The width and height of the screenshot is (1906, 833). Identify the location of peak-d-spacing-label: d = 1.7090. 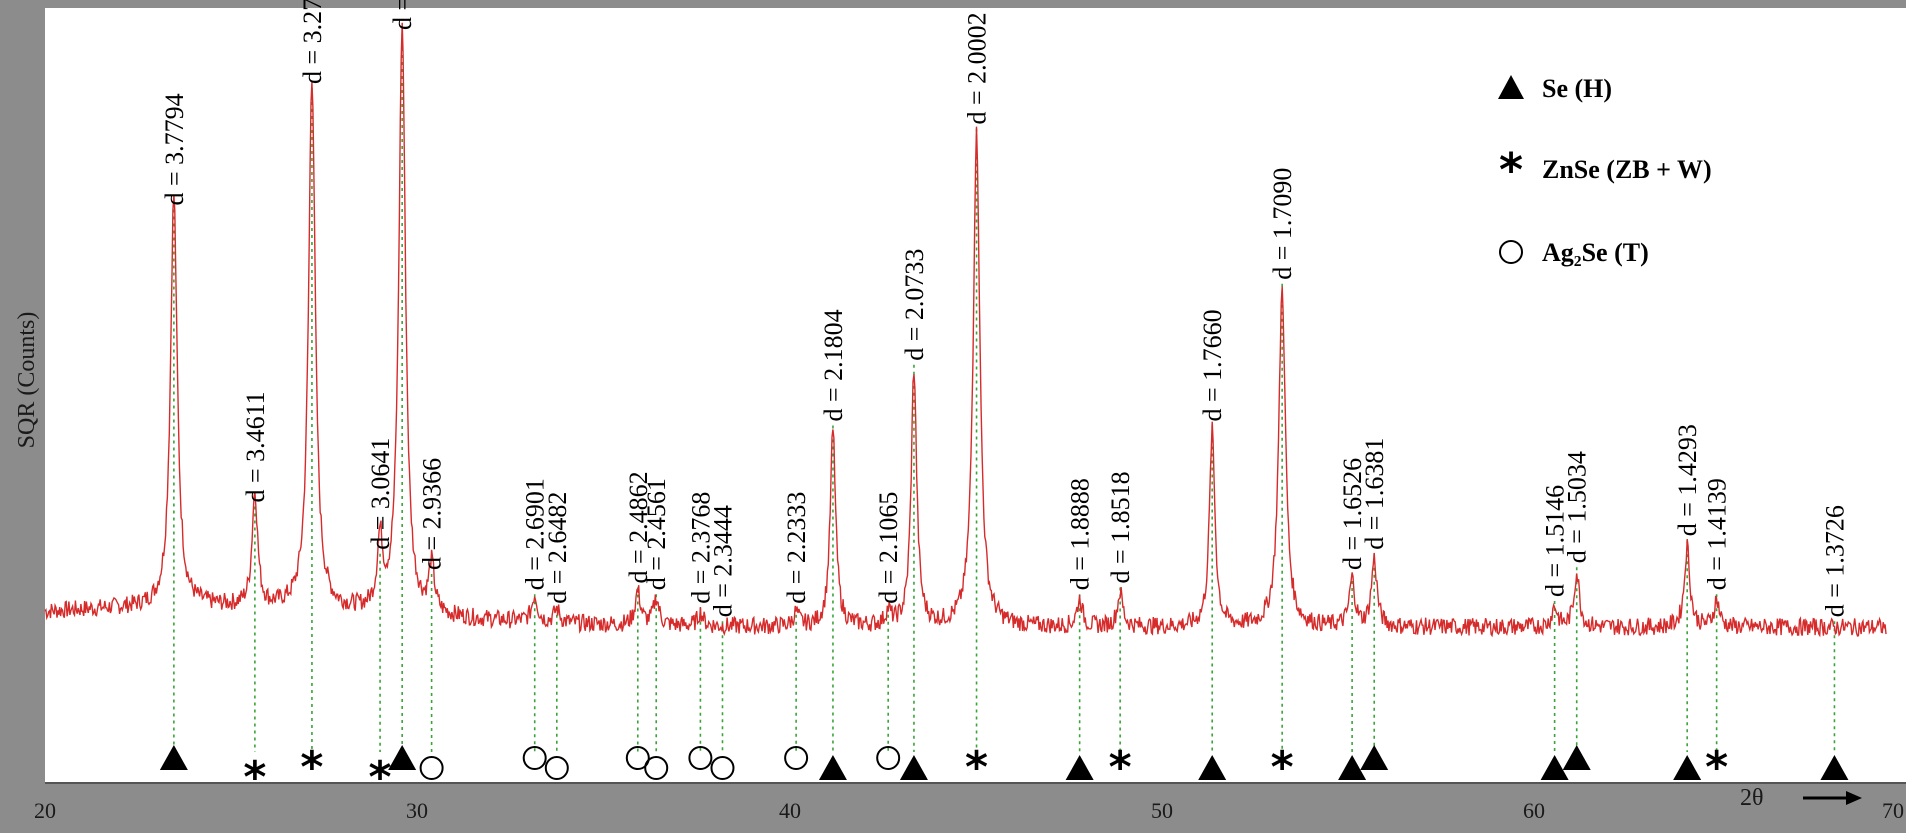
(1282, 224).